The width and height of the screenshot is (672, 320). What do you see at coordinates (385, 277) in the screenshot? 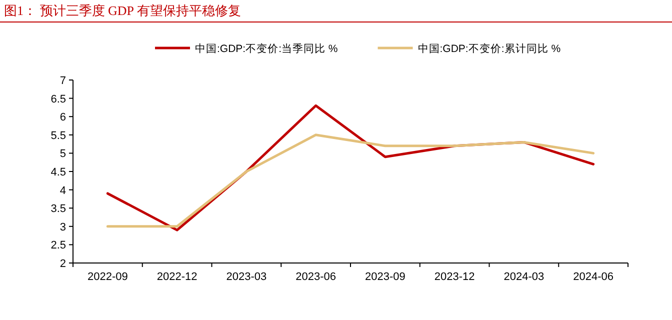
I see `x-tick-label: 2023-09` at bounding box center [385, 277].